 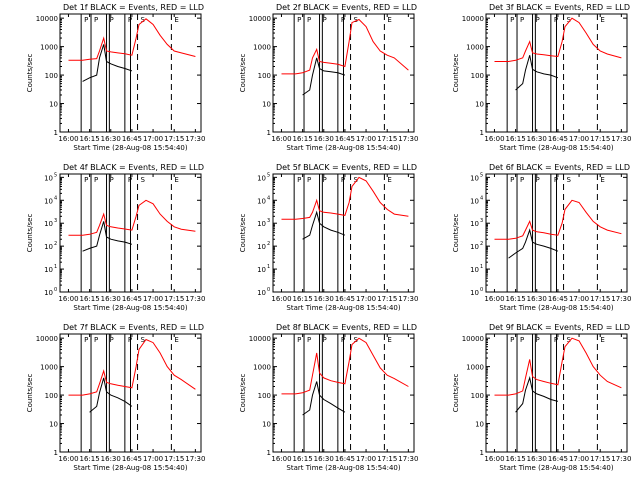 I want to click on y-tick-exponent: 5, so click(x=268, y=175).